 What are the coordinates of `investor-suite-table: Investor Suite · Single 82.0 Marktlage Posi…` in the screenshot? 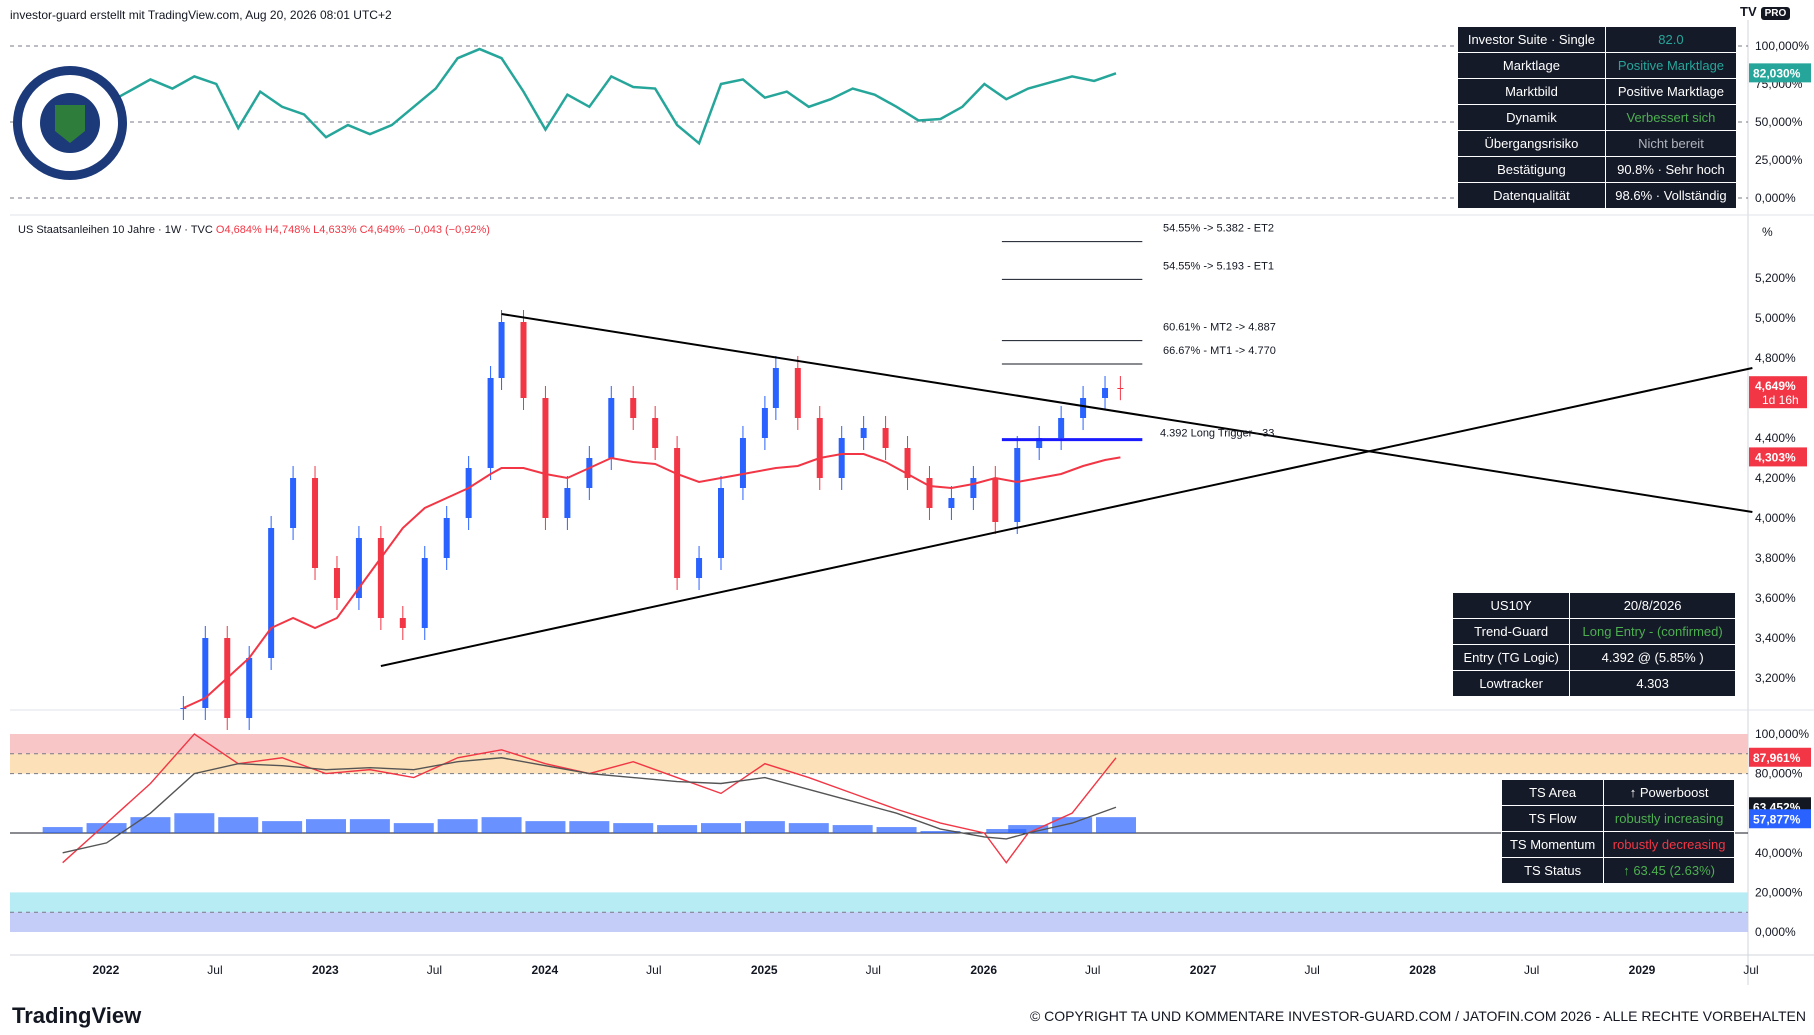 It's located at (1597, 117).